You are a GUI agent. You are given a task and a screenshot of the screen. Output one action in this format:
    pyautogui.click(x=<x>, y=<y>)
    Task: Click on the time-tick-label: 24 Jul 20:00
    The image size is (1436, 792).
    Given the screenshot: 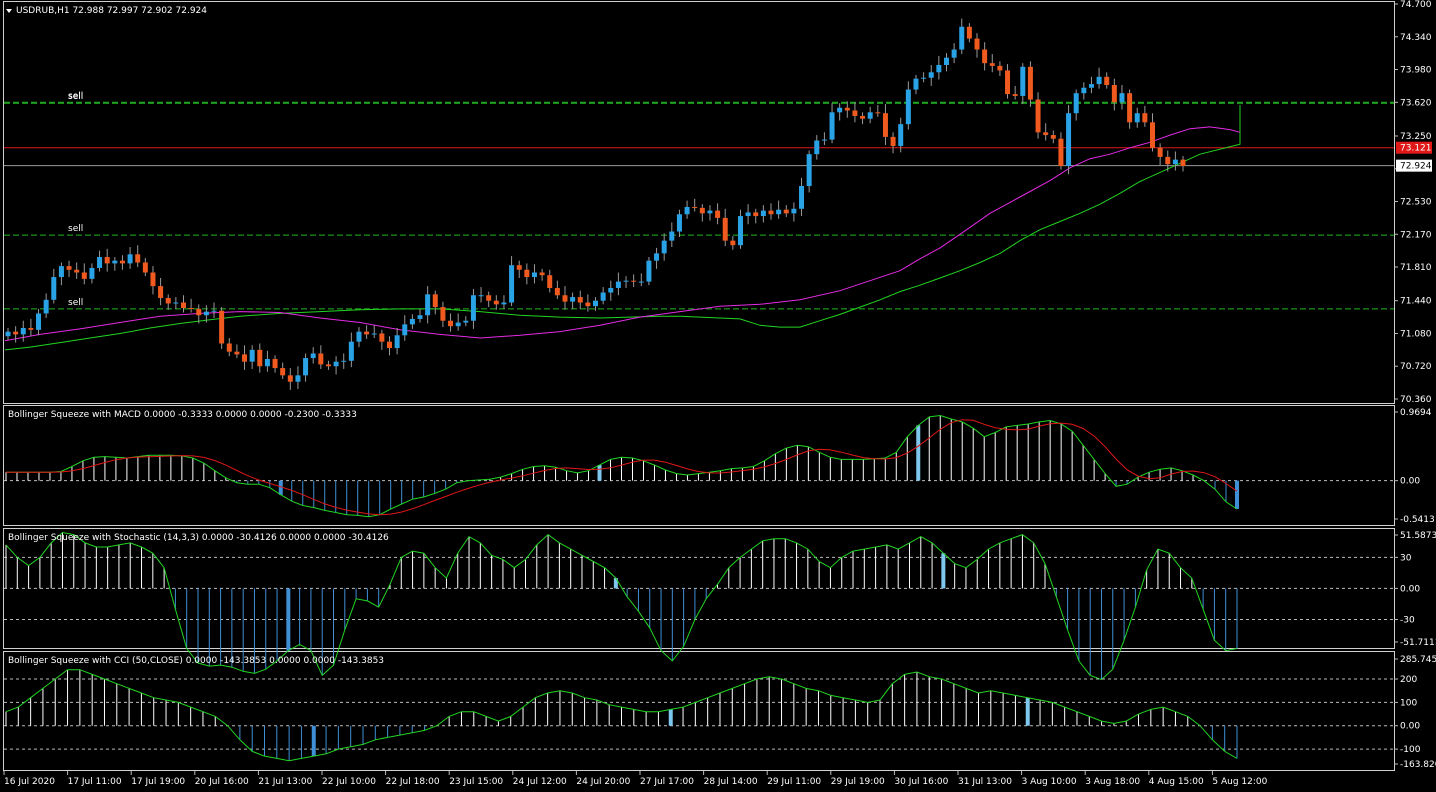 What is the action you would take?
    pyautogui.click(x=603, y=782)
    